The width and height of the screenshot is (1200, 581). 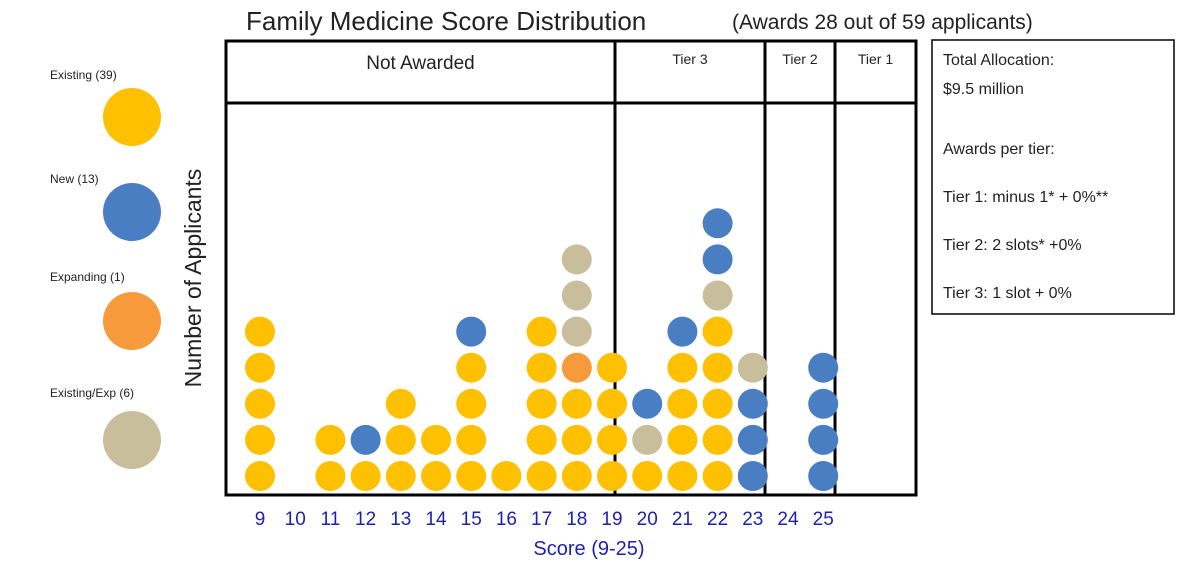 What do you see at coordinates (983, 89) in the screenshot?
I see `allocation-value: $9.5 million` at bounding box center [983, 89].